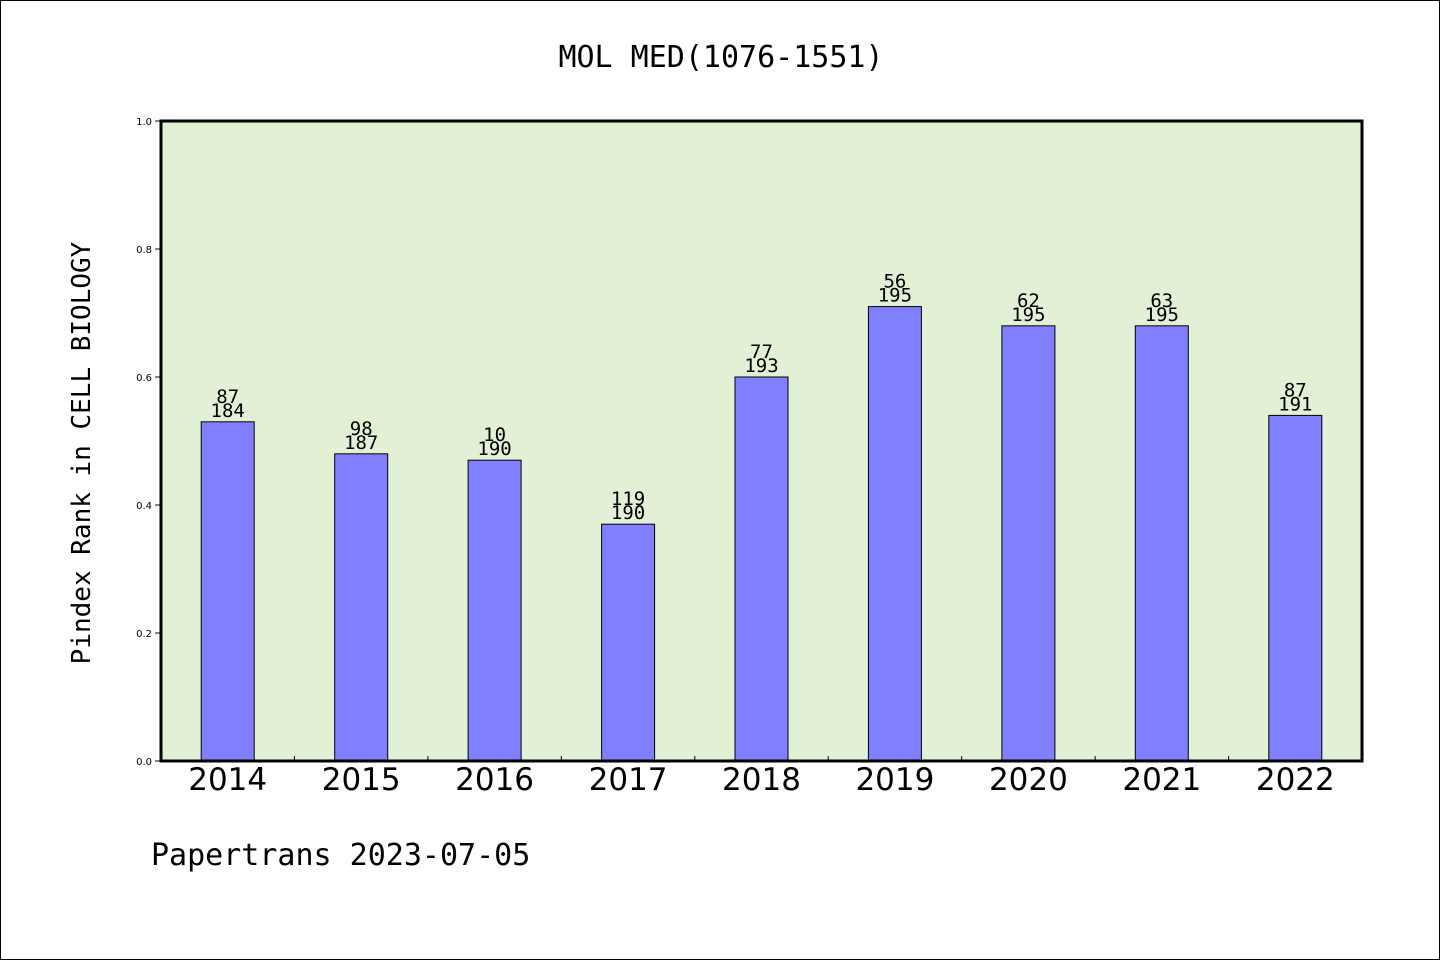 The height and width of the screenshot is (961, 1440). I want to click on rank-label-2016: 10, so click(494, 435).